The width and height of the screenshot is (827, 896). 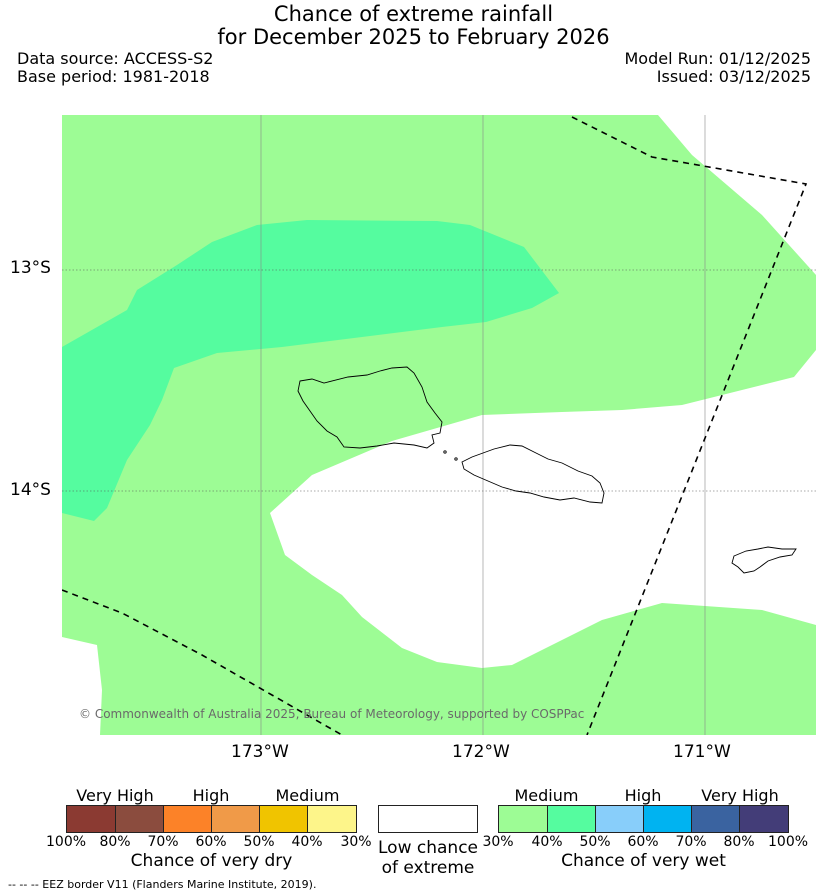 I want to click on low-chance-title-1: Low chance, so click(x=428, y=848).